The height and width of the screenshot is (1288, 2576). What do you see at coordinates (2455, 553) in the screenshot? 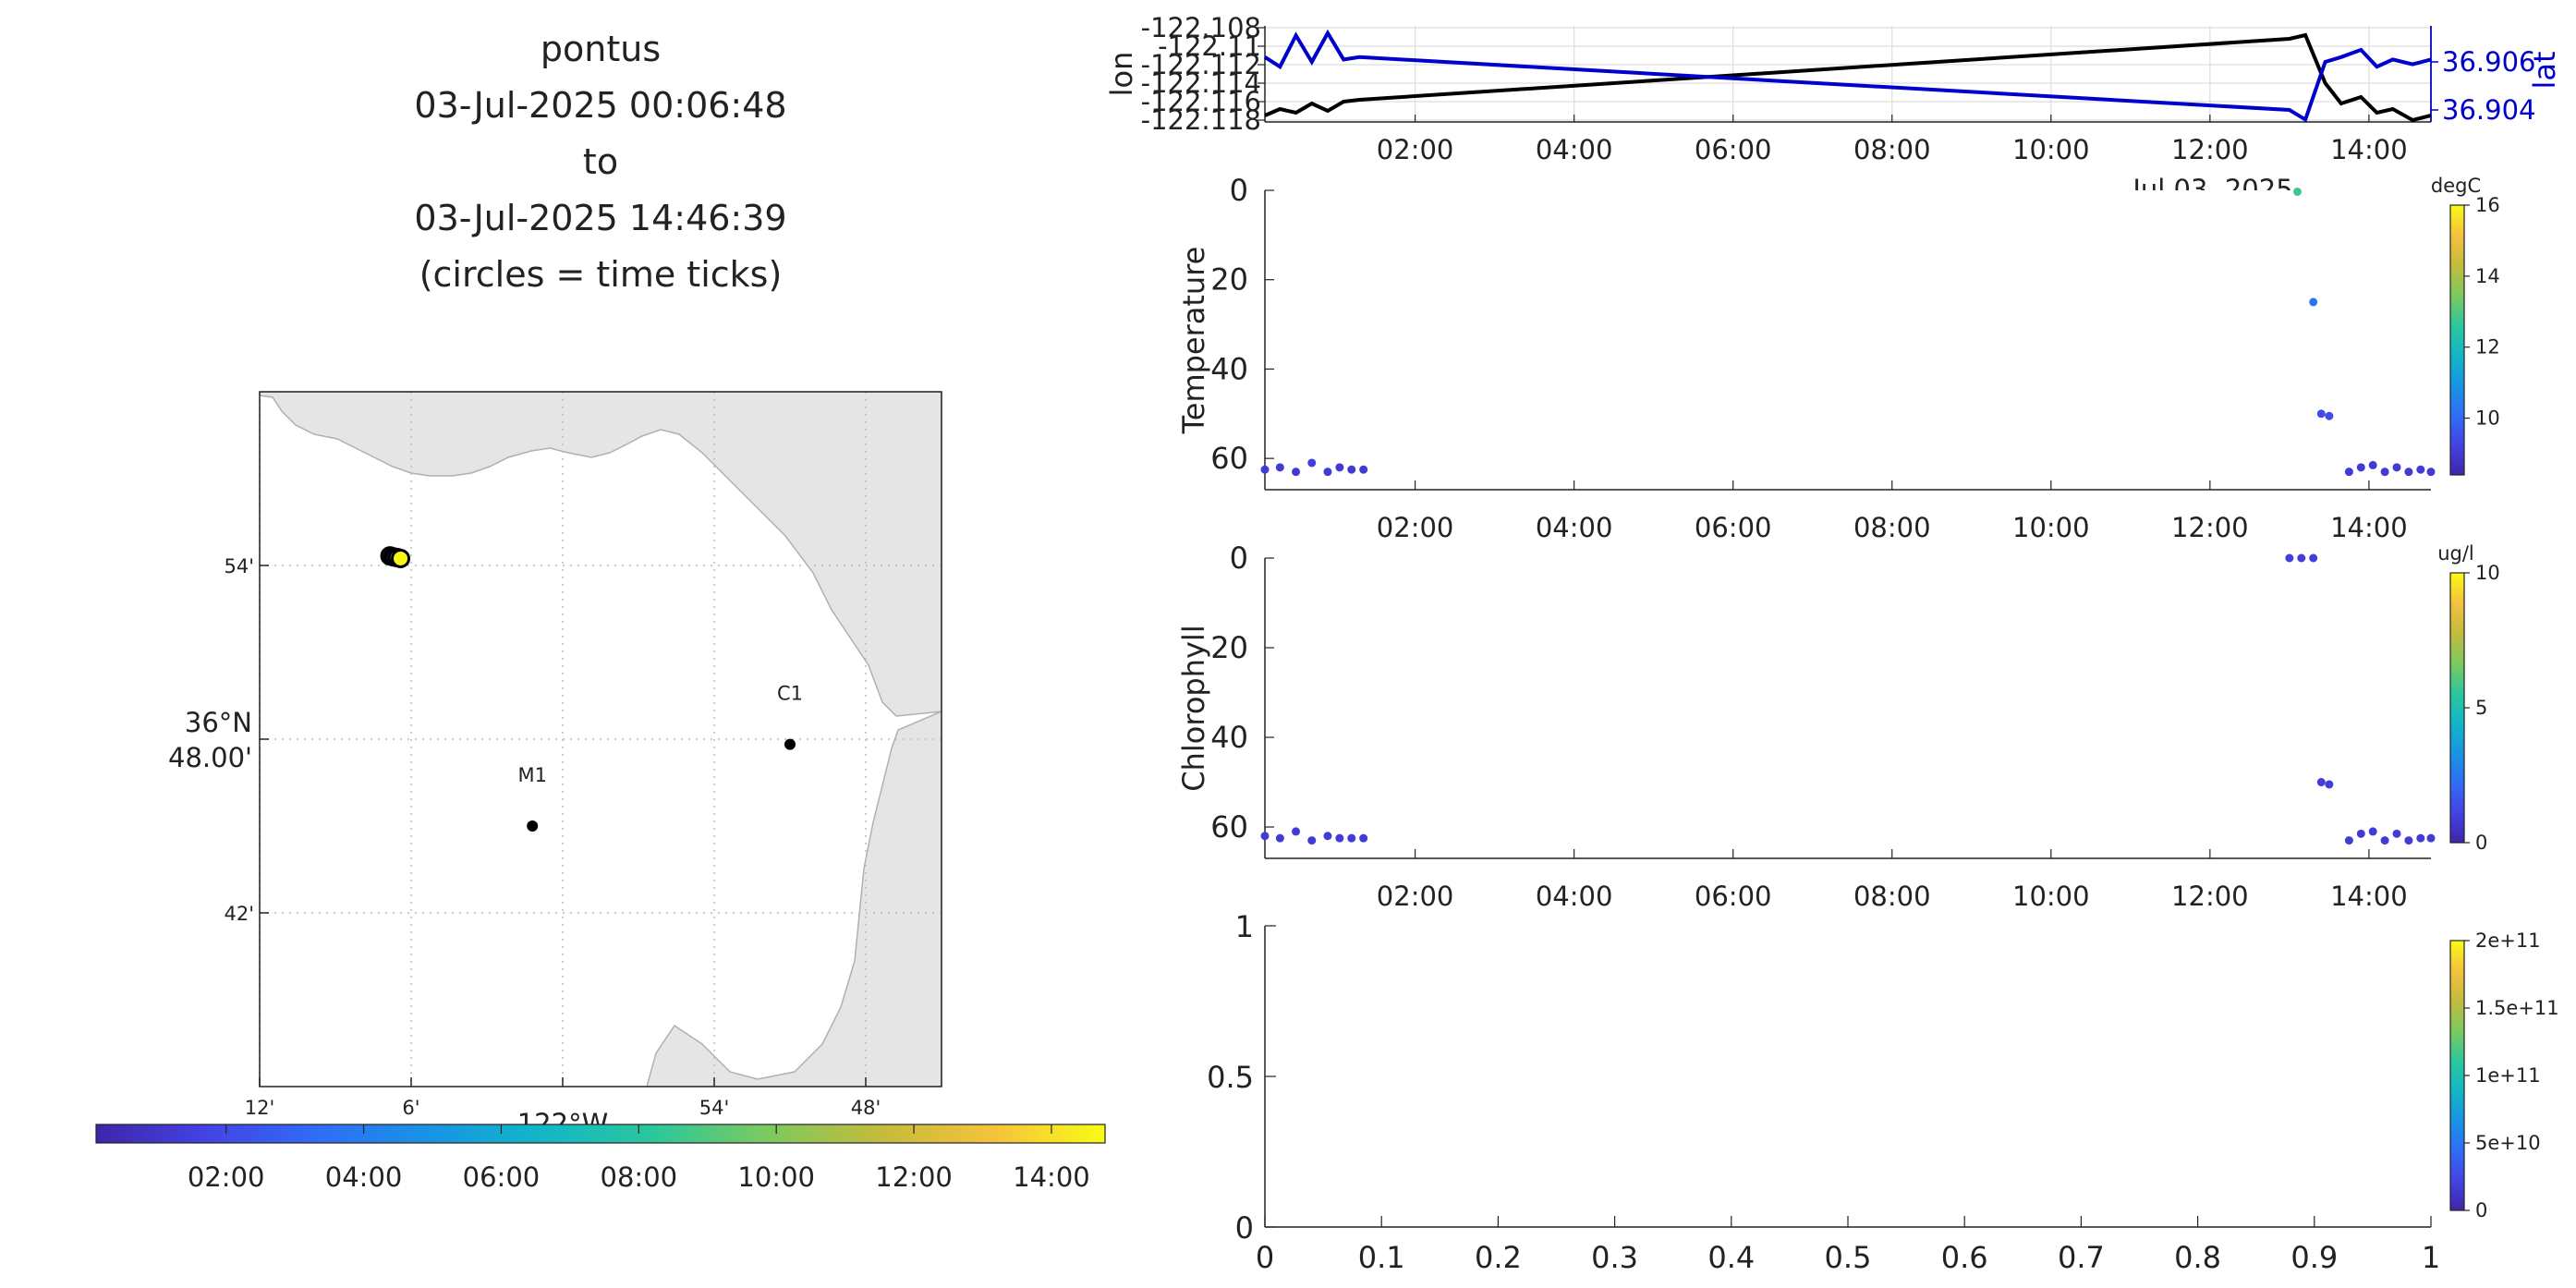
I see `colorbar-unit: ug/l` at bounding box center [2455, 553].